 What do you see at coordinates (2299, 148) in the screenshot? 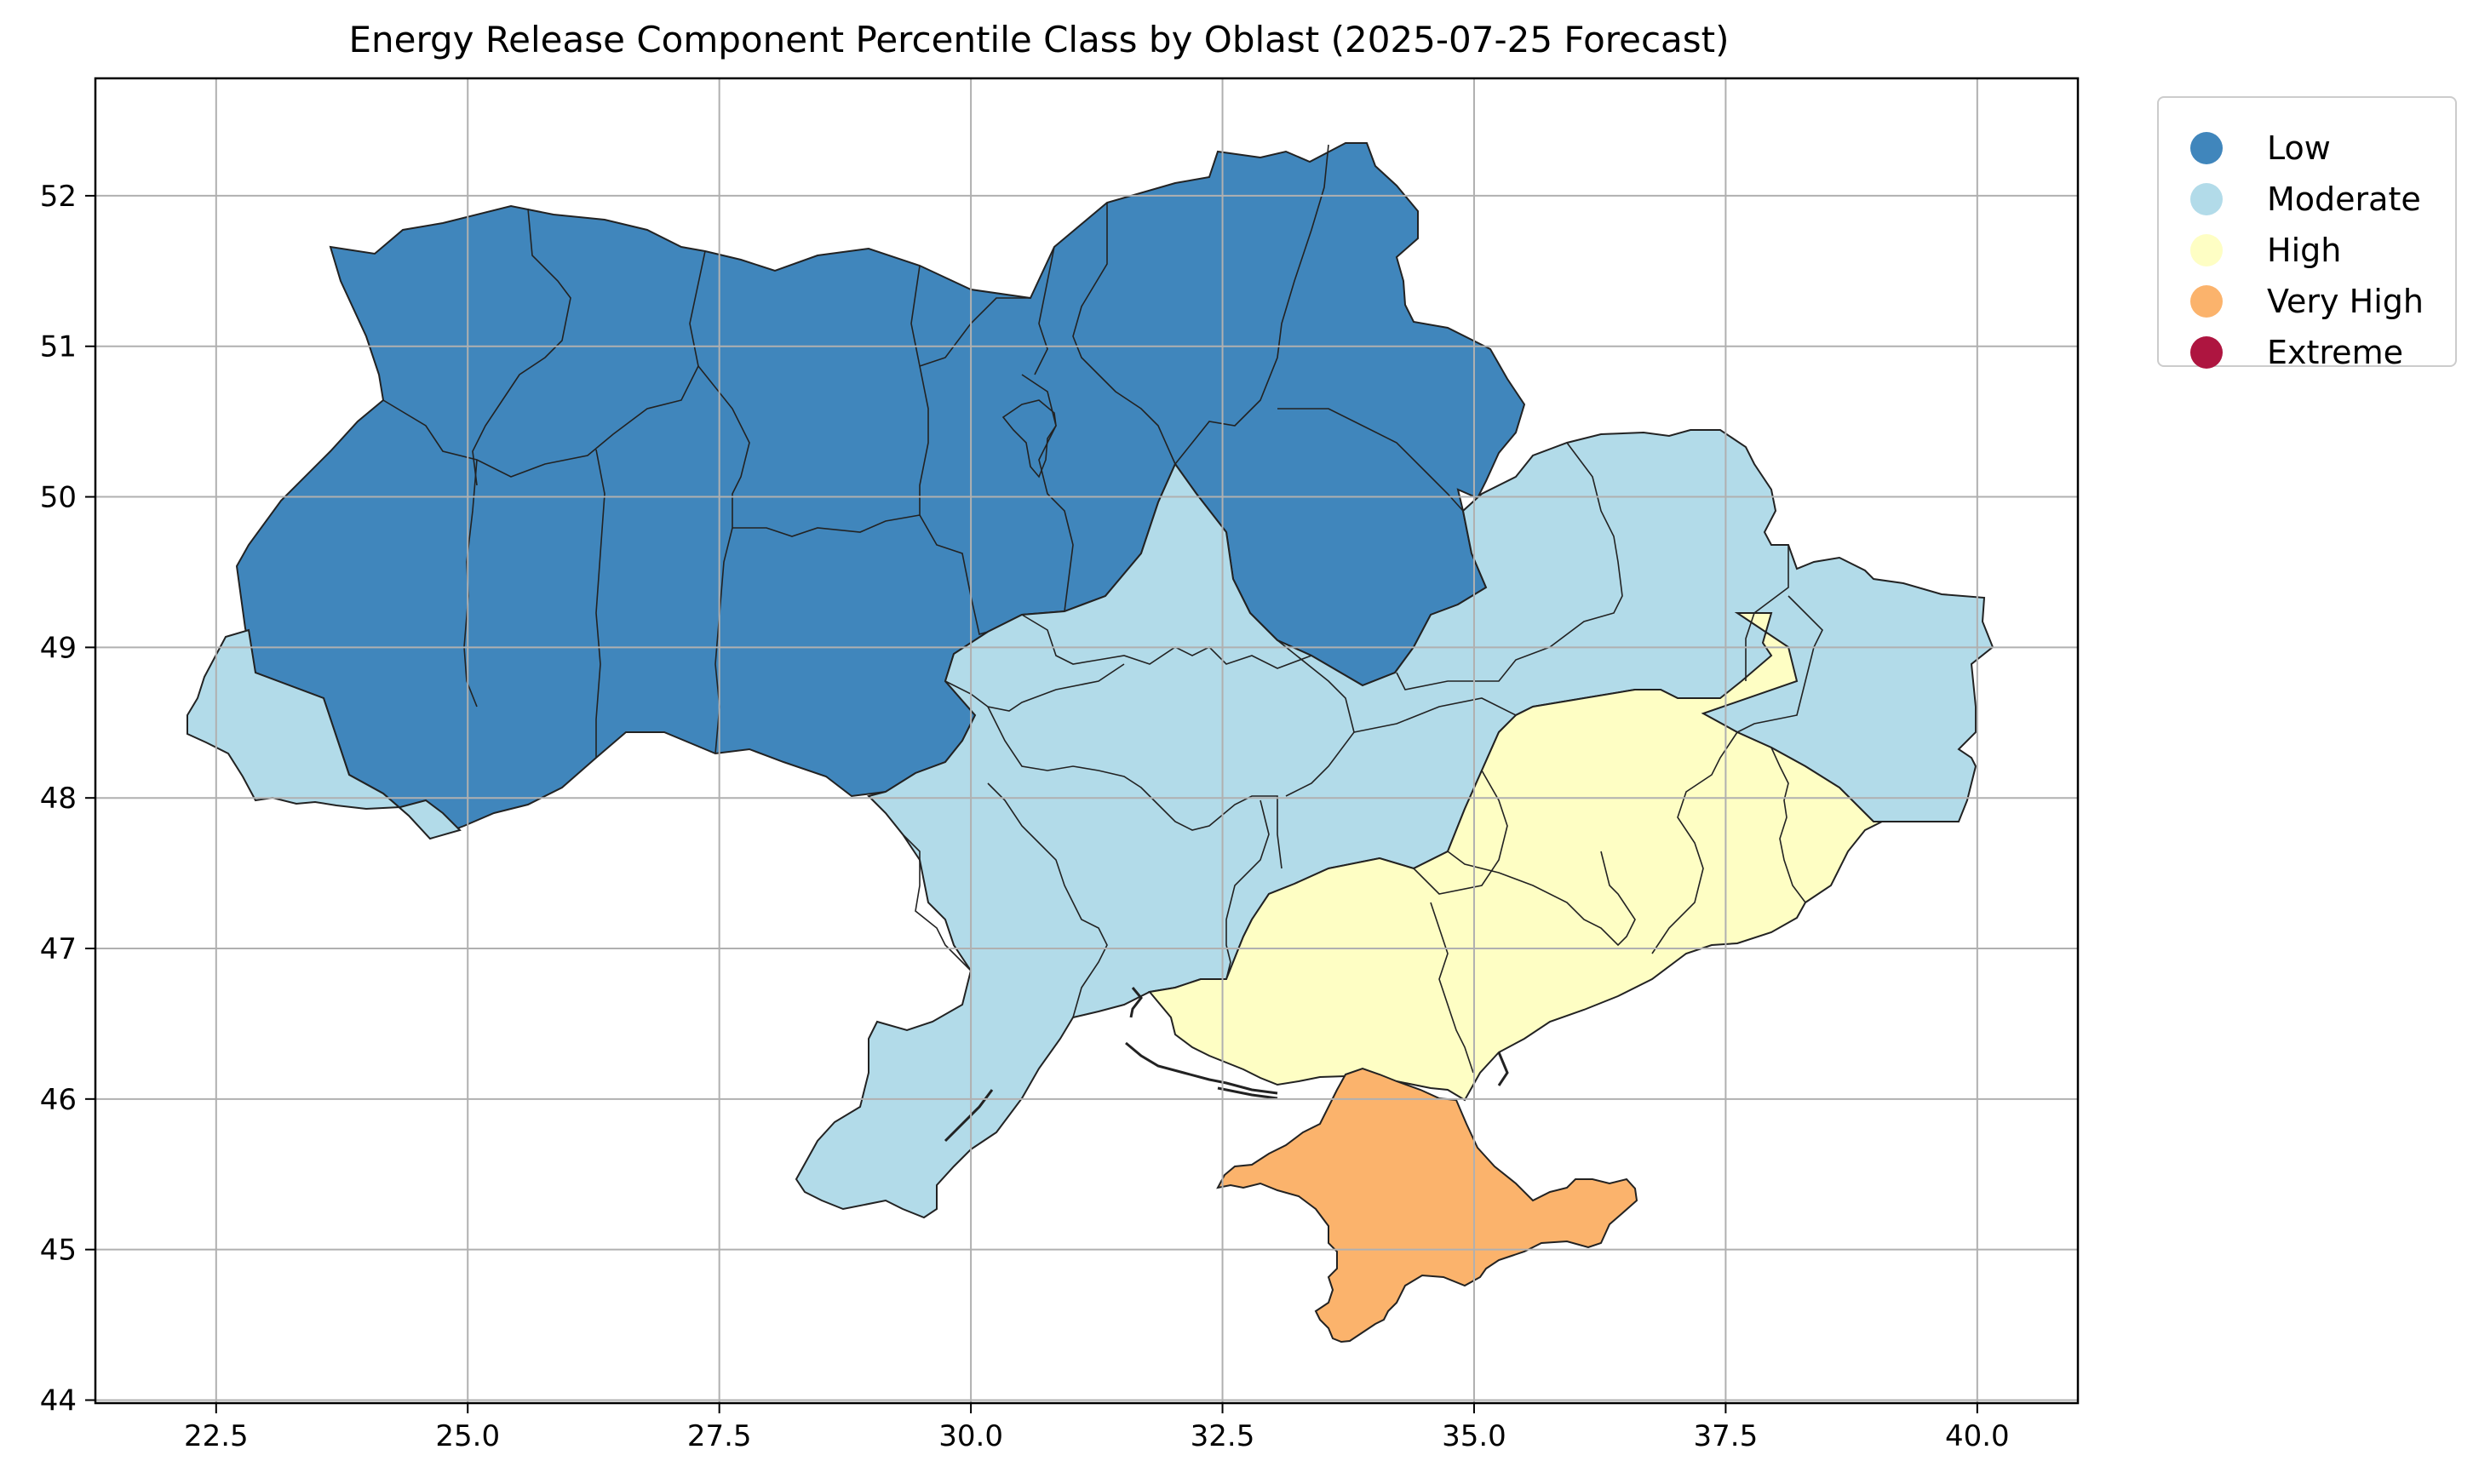
I see `legend-label-low: Low` at bounding box center [2299, 148].